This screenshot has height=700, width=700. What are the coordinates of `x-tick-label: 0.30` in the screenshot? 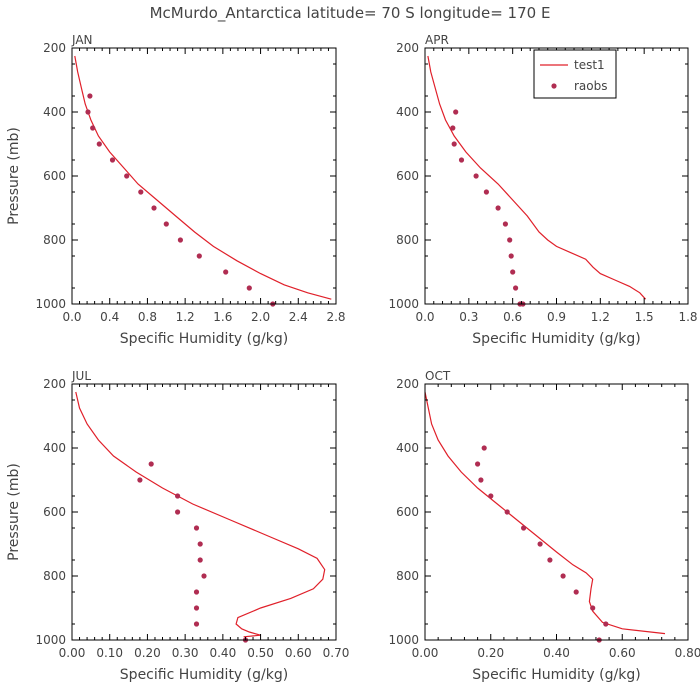 It's located at (185, 653).